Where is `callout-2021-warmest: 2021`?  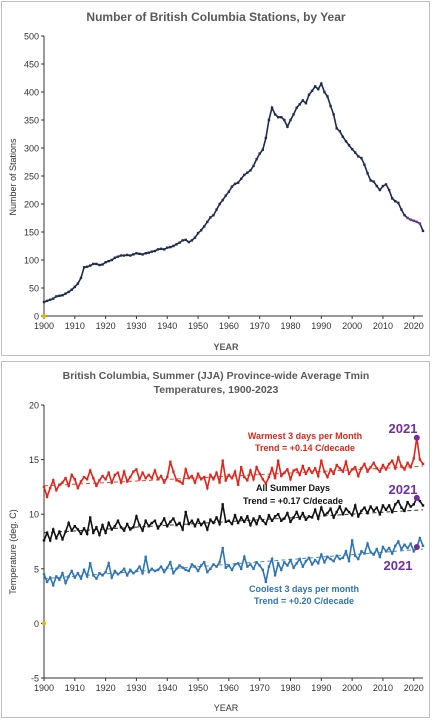 callout-2021-warmest: 2021 is located at coordinates (403, 428).